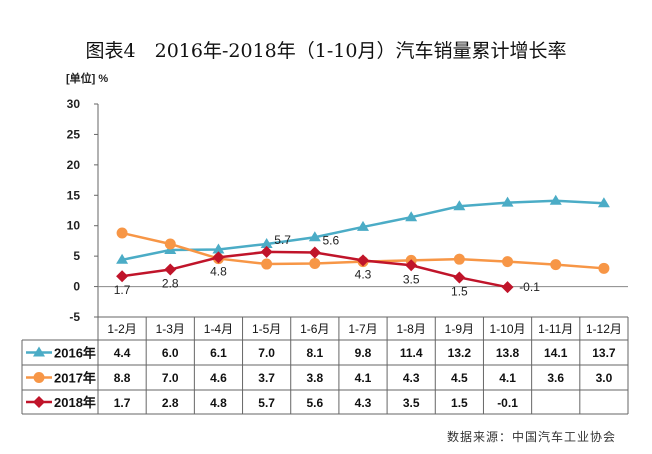 This screenshot has height=454, width=652. Describe the element at coordinates (411, 353) in the screenshot. I see `table-cell: 11.4` at that location.